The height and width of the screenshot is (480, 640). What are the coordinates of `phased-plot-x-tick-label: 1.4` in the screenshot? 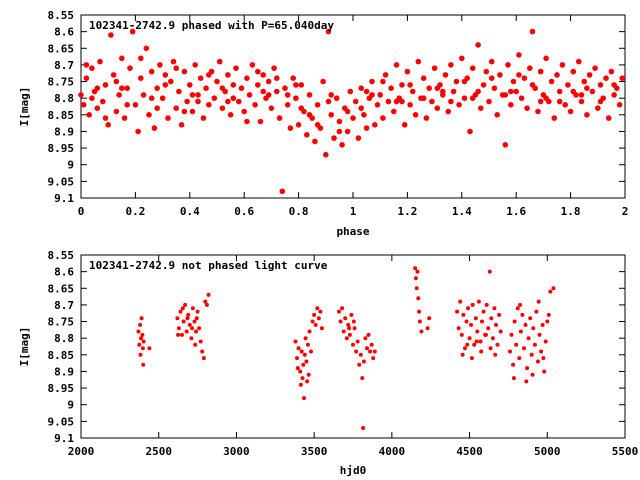 It's located at (462, 211).